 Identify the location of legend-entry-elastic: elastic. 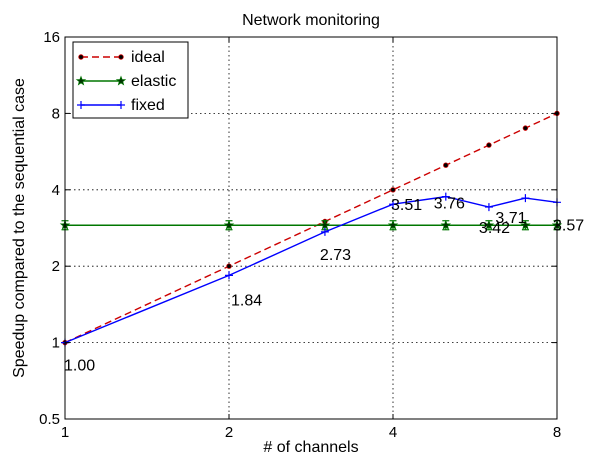
(125, 81).